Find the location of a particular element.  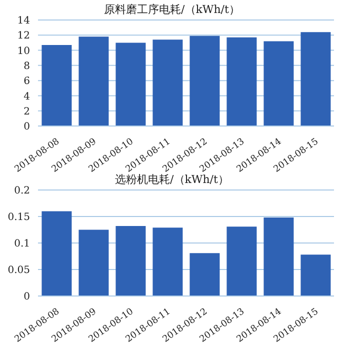

y-tick-label: 4 is located at coordinates (27, 96).